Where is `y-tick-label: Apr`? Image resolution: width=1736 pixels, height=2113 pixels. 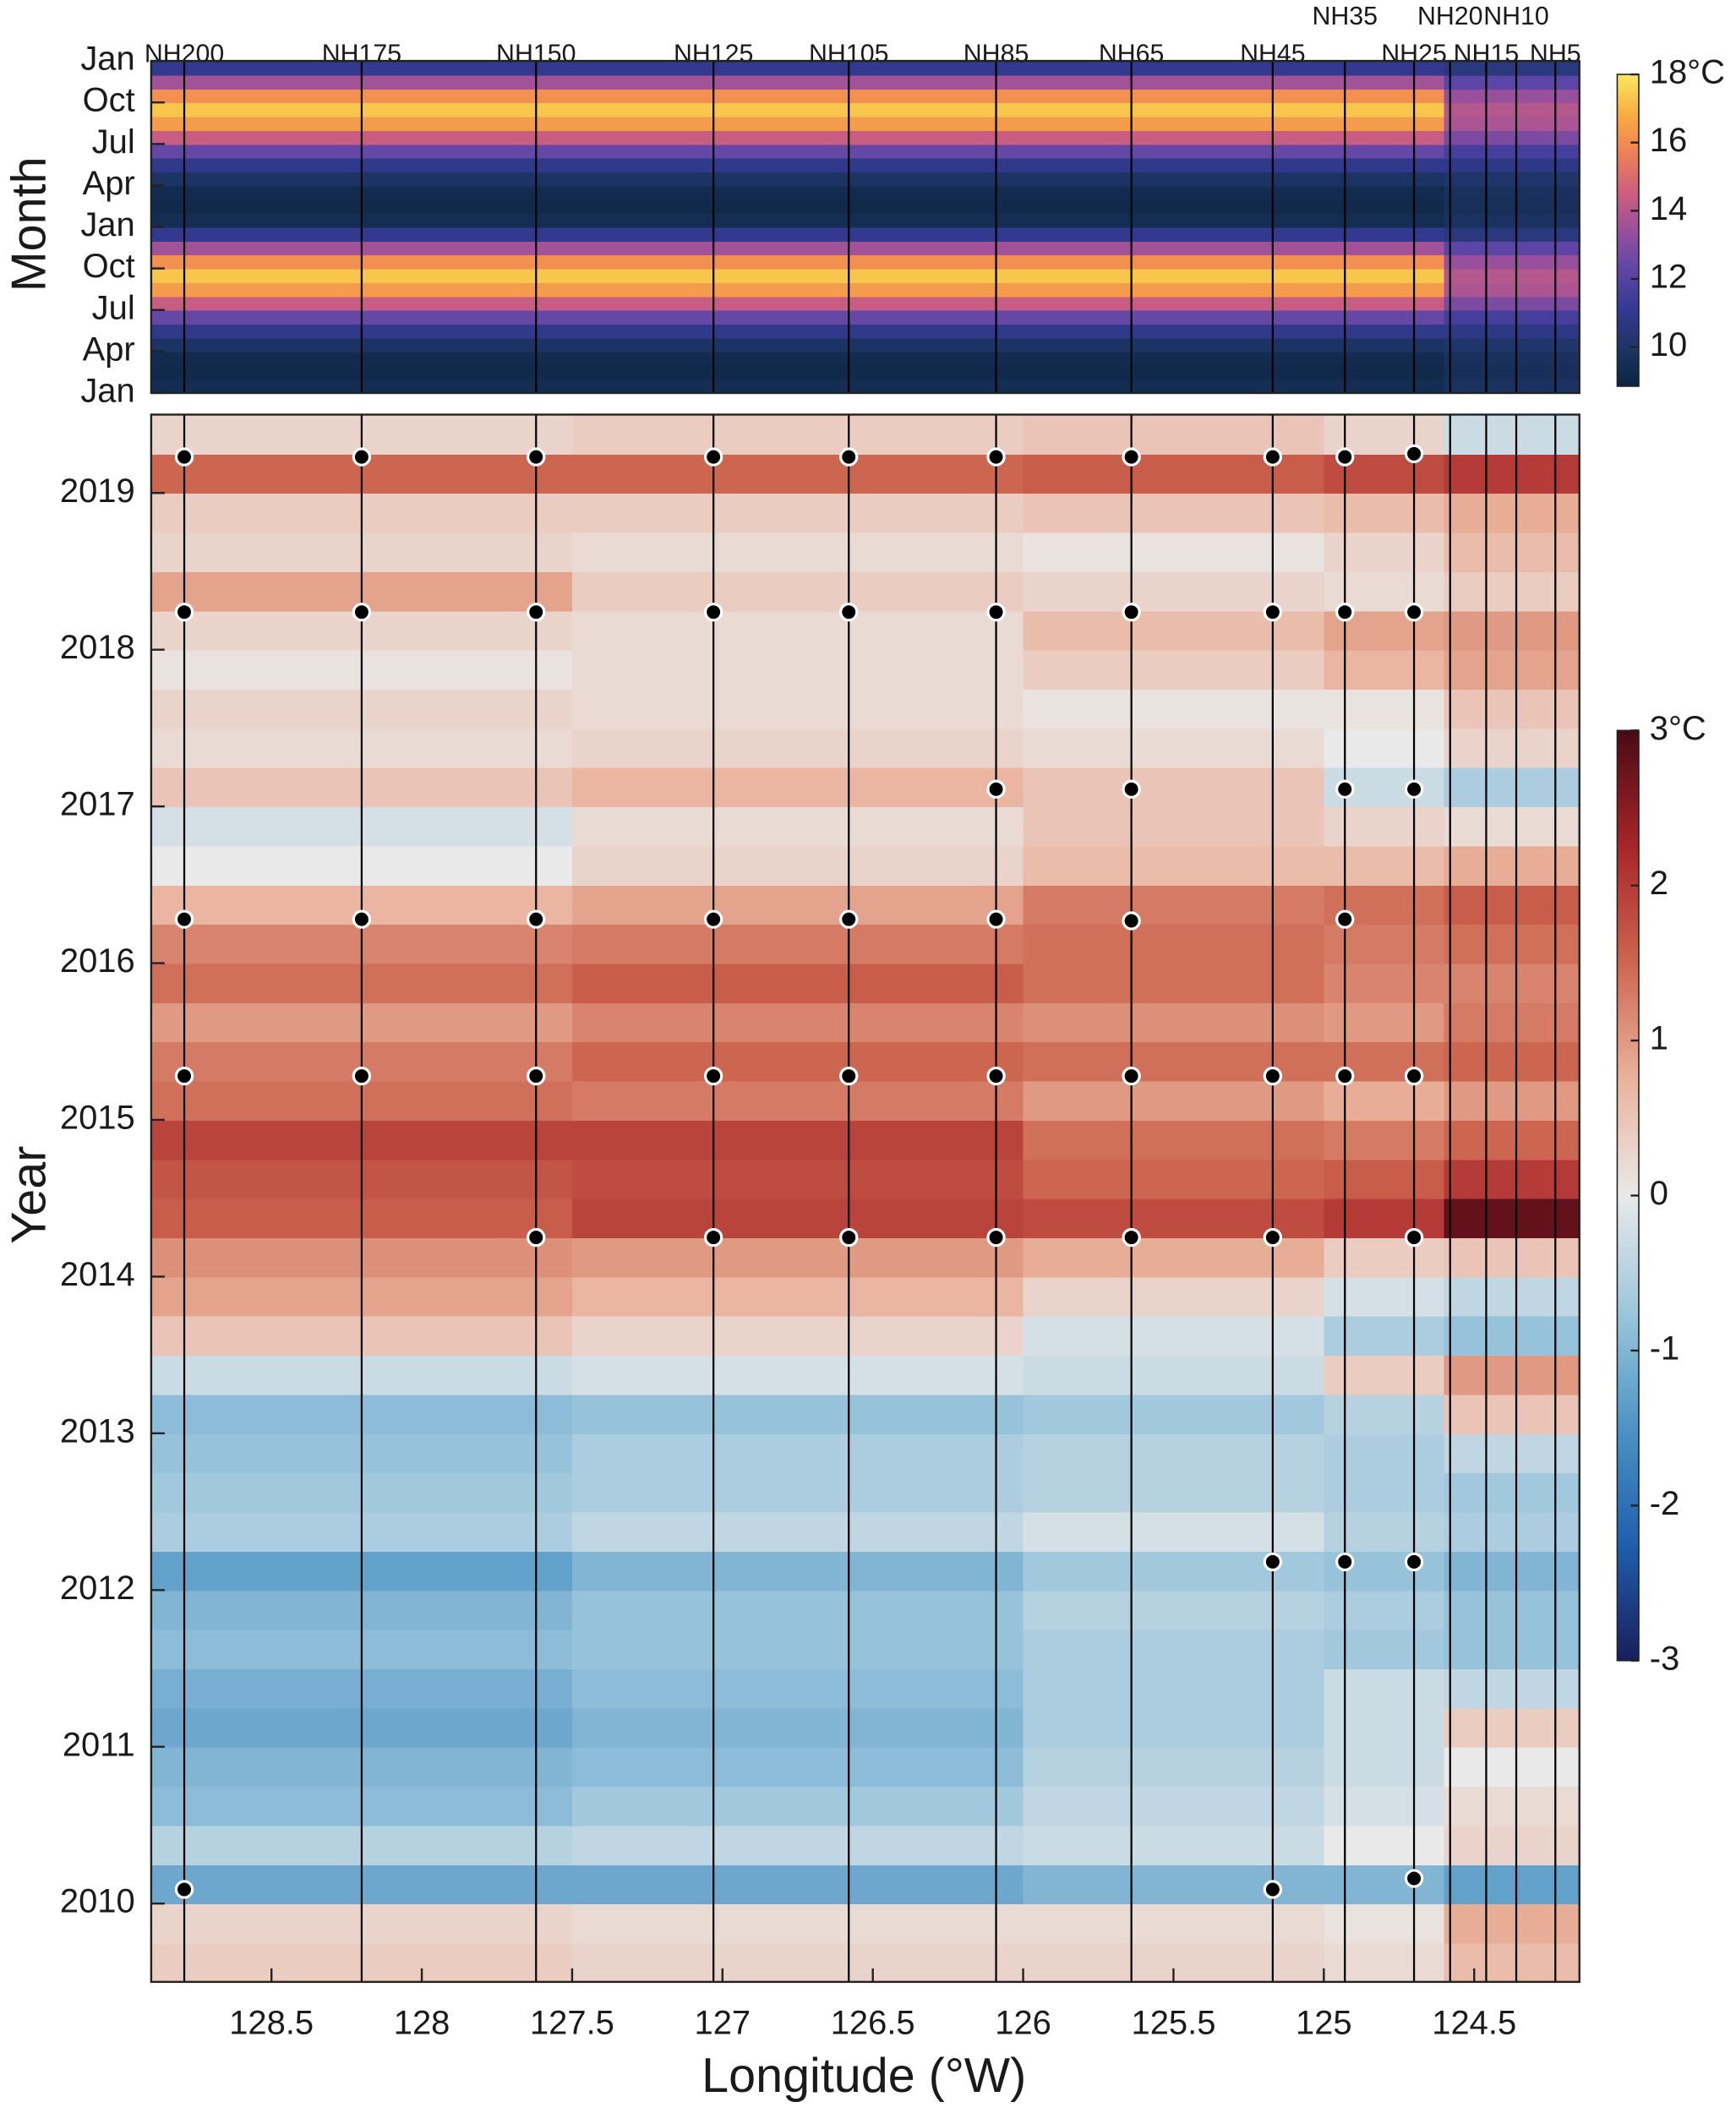
y-tick-label: Apr is located at coordinates (109, 183).